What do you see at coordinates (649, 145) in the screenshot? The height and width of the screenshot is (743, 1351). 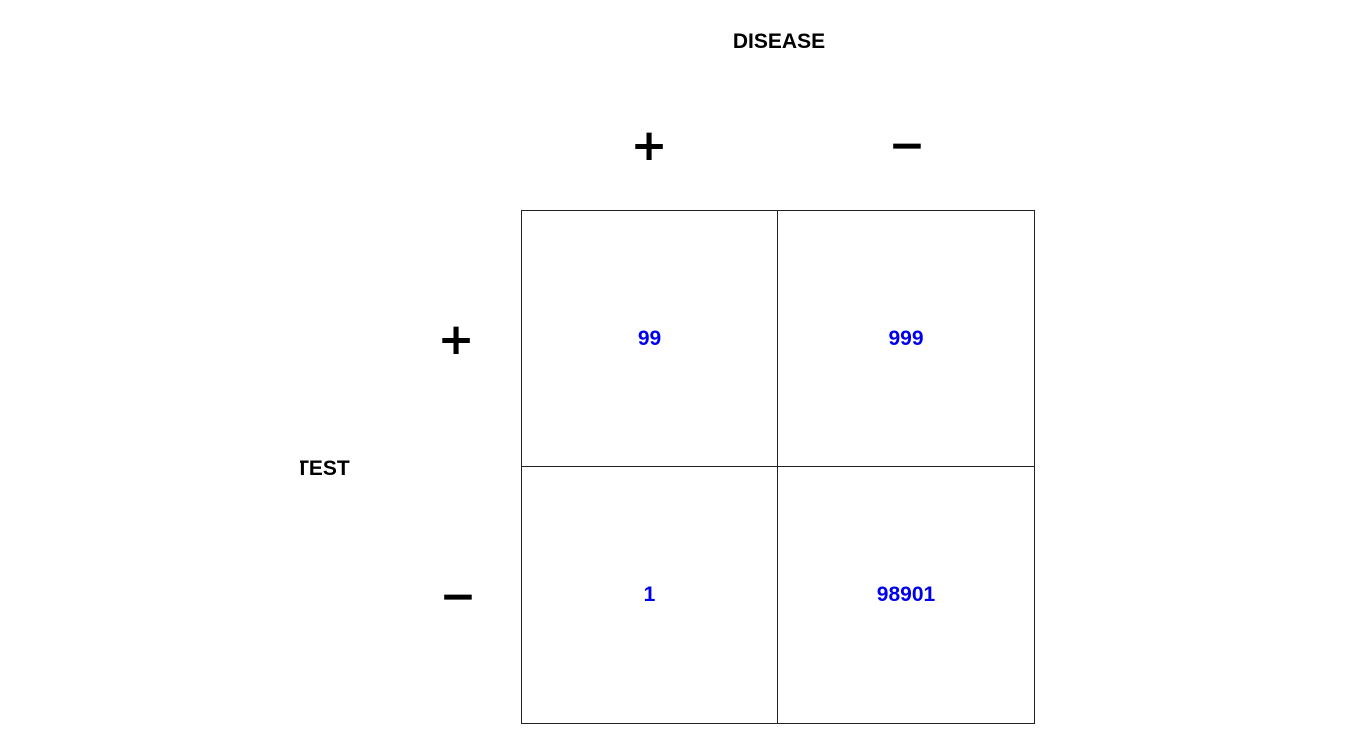 I see `disease-positive-label: +` at bounding box center [649, 145].